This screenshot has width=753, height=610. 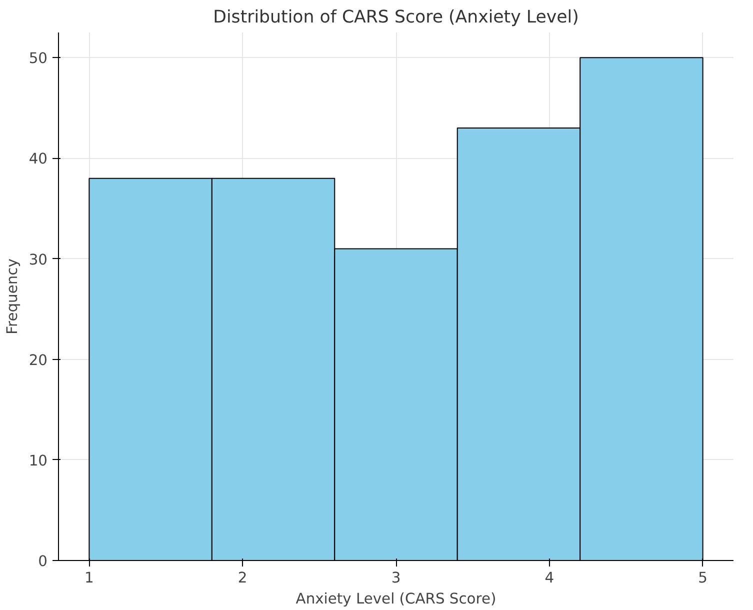 What do you see at coordinates (38, 461) in the screenshot?
I see `y-tick-label: 10` at bounding box center [38, 461].